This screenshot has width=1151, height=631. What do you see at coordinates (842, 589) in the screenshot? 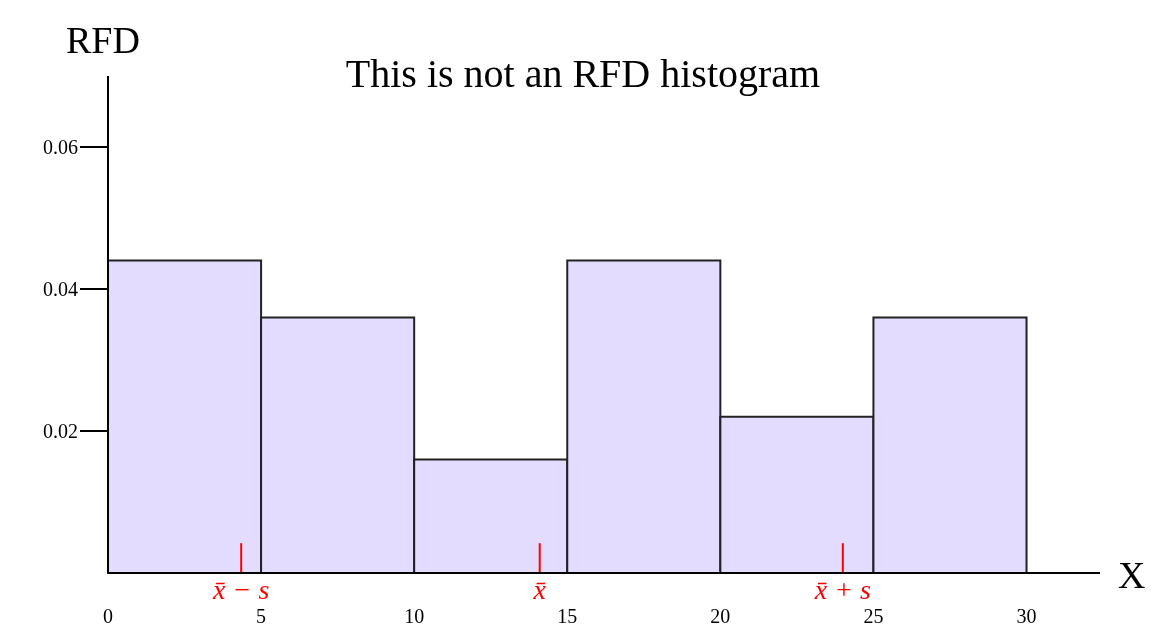
I see `annotation: x̄ + s` at bounding box center [842, 589].